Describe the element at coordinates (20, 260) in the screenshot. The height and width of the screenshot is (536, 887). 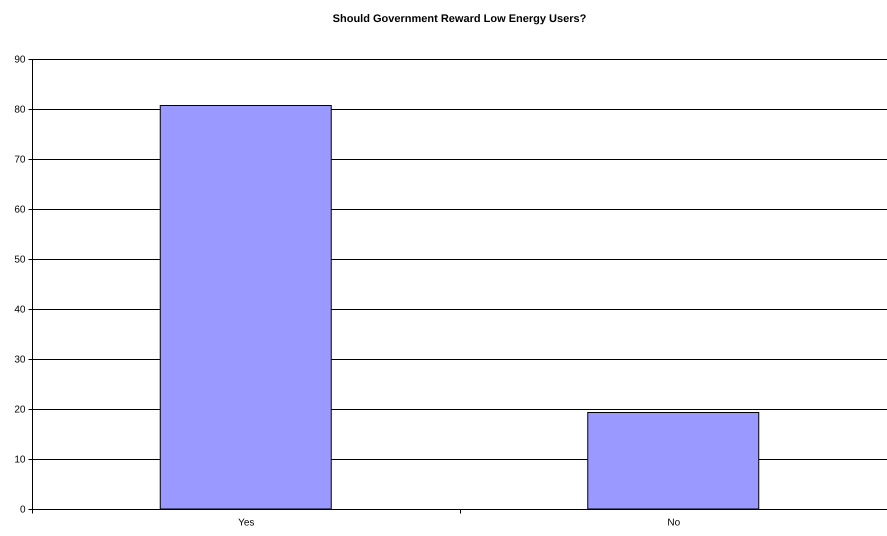
I see `y-tick-label: 50` at that location.